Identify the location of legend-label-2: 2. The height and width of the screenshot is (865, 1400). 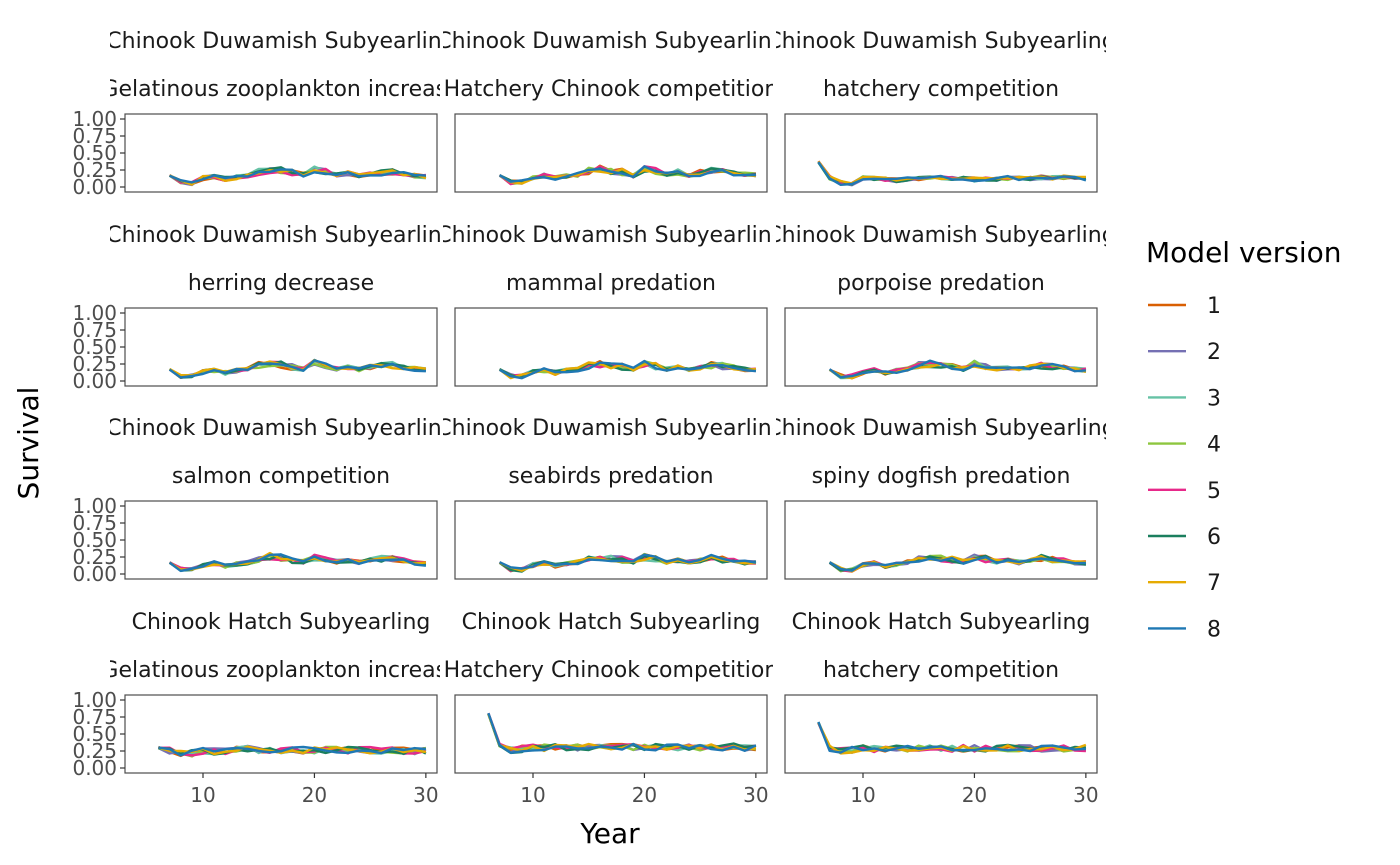
(1214, 352).